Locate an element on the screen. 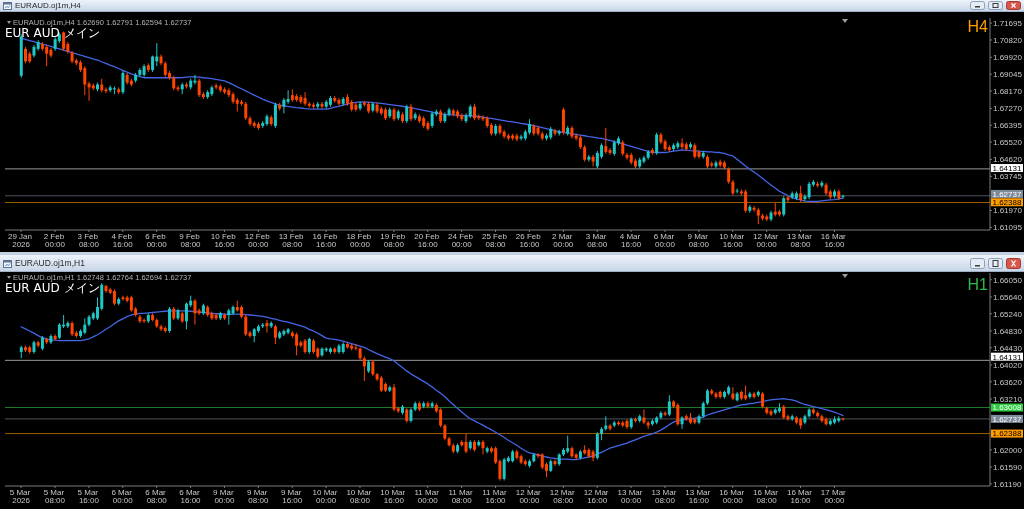  x-tick-label: 11 Mar 08:00 is located at coordinates (461, 496).